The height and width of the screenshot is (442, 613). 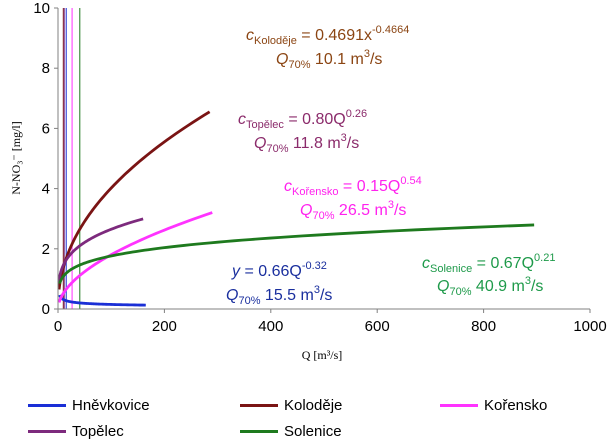 What do you see at coordinates (270, 326) in the screenshot?
I see `x-tick-label-2: 400` at bounding box center [270, 326].